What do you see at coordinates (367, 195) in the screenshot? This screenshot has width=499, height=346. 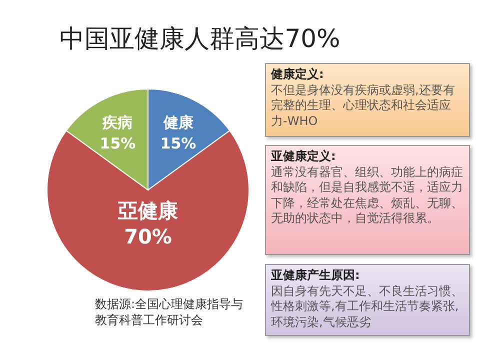 I see `text: 通常没有器官、组织、功能上的病症和缺陷，但是自我感觉不适，适应力下降，经常处在焦虑、烦乱、无聊、无助的状态中，自觉活得很累。` at bounding box center [367, 195].